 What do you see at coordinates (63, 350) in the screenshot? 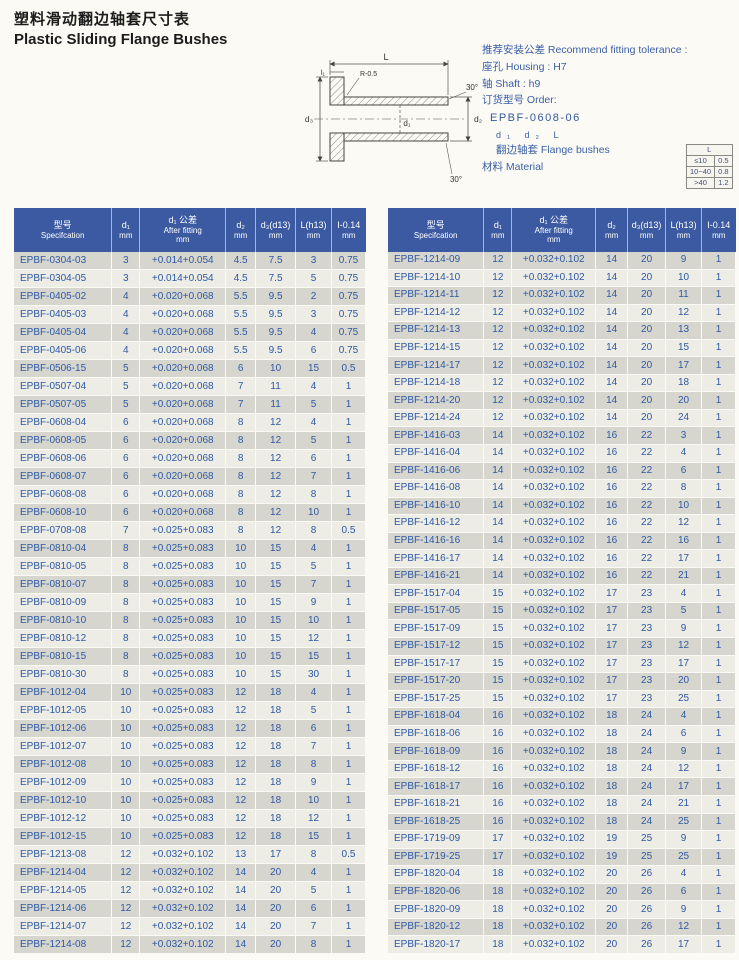
I see `spec-cell: EPBF-0405-06` at bounding box center [63, 350].